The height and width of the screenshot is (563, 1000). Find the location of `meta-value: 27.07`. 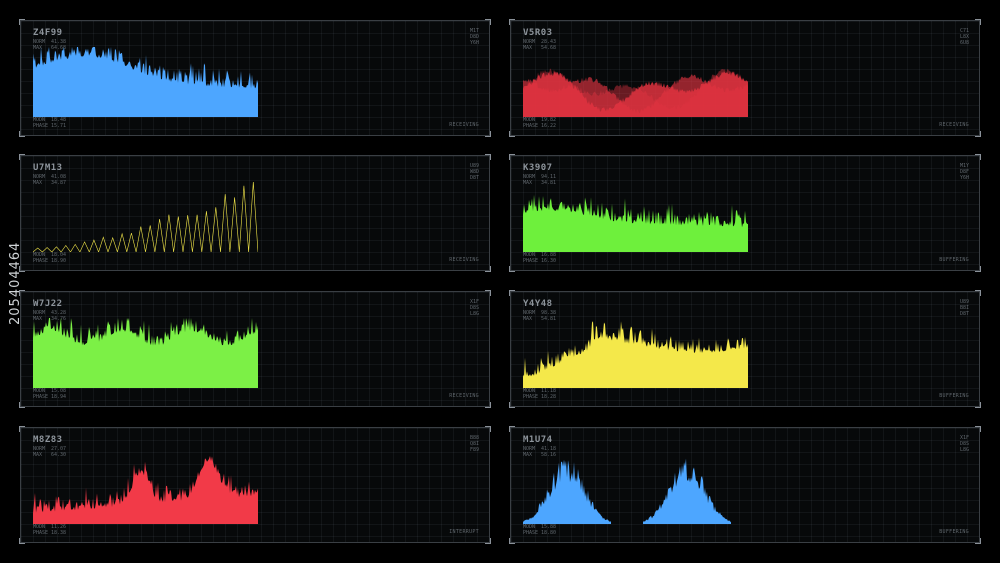

meta-value: 27.07 is located at coordinates (59, 449).